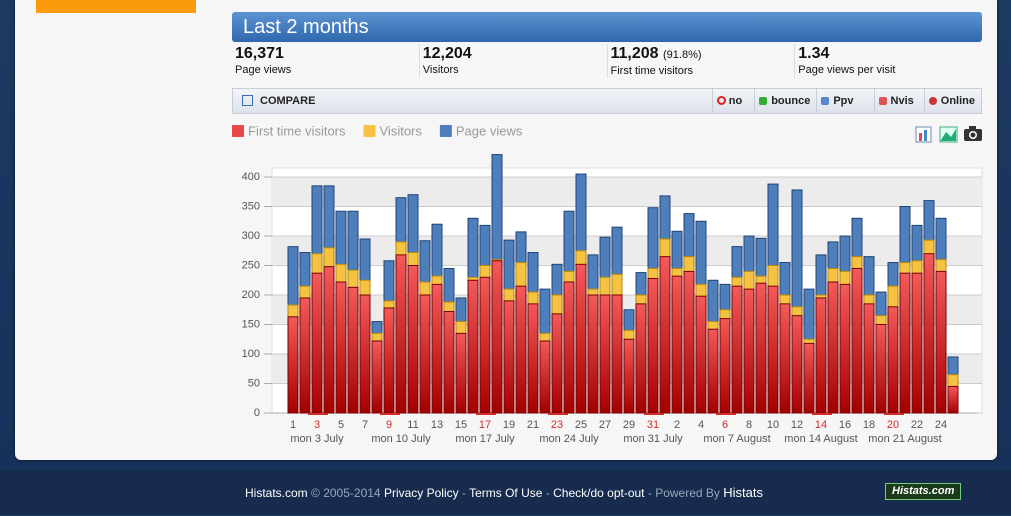 The image size is (1011, 516). I want to click on x-tick-label: 2, so click(677, 425).